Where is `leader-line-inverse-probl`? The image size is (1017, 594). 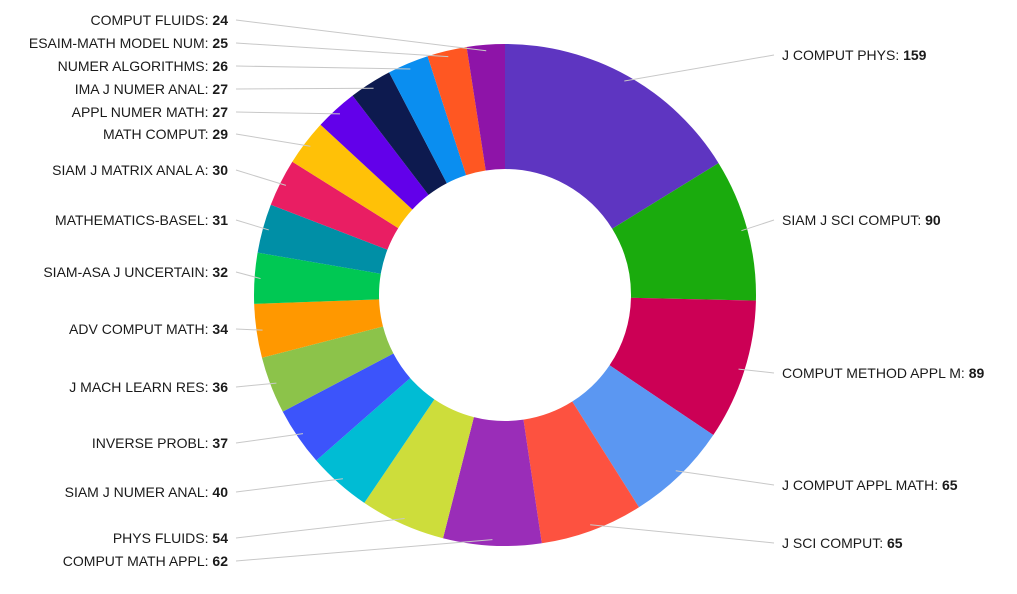 leader-line-inverse-probl is located at coordinates (269, 438).